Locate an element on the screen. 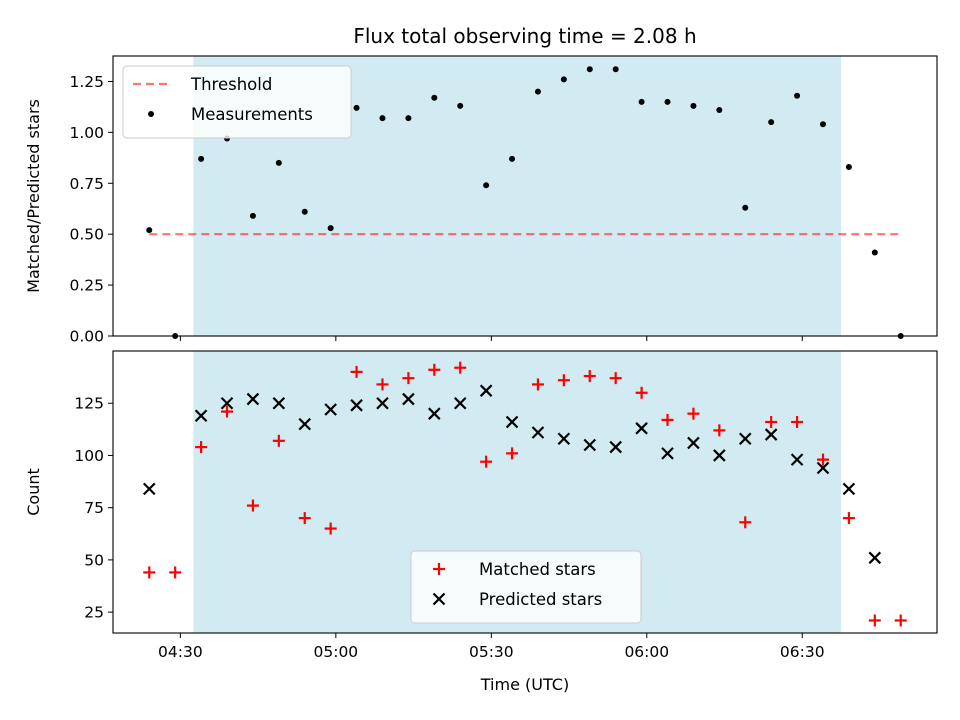  y-tick-label: 25 is located at coordinates (94, 613).